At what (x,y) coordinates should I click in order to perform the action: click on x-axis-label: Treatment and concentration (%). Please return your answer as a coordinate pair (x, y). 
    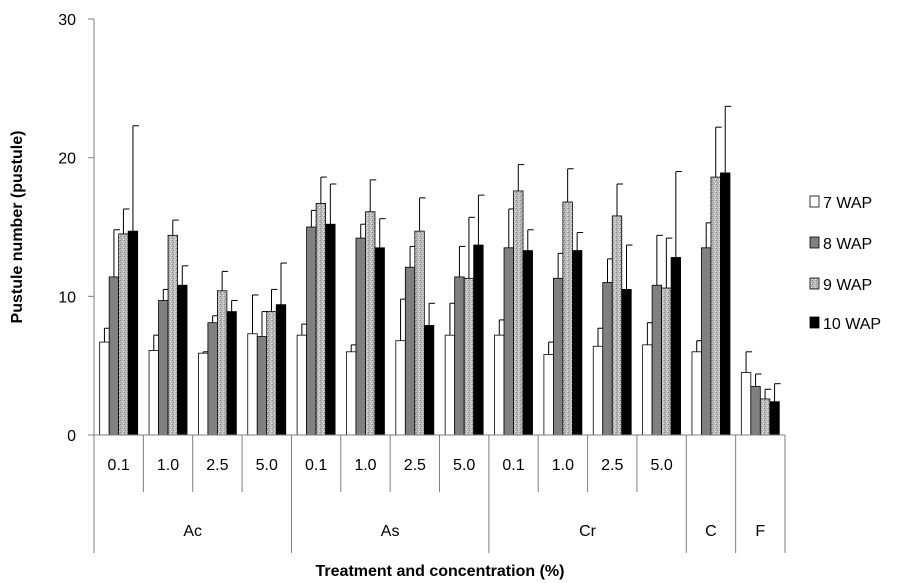
    Looking at the image, I should click on (440, 571).